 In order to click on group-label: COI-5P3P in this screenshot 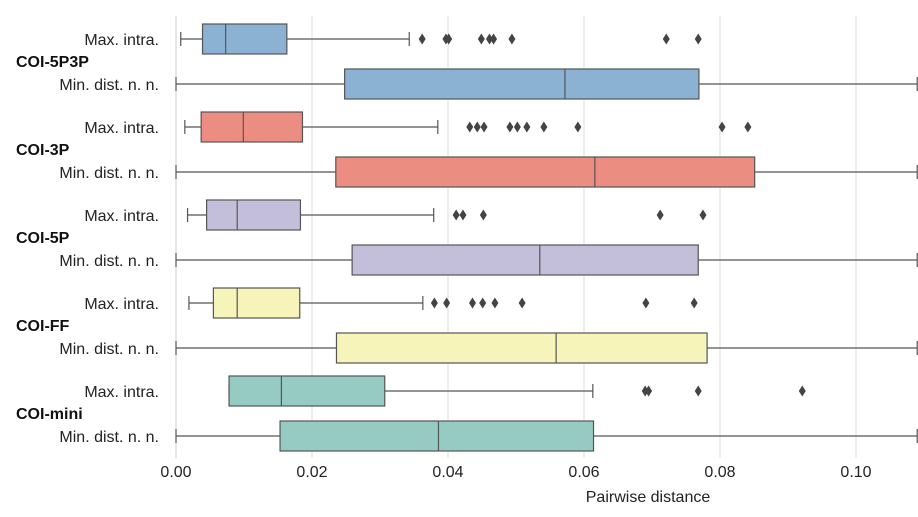, I will do `click(52, 62)`.